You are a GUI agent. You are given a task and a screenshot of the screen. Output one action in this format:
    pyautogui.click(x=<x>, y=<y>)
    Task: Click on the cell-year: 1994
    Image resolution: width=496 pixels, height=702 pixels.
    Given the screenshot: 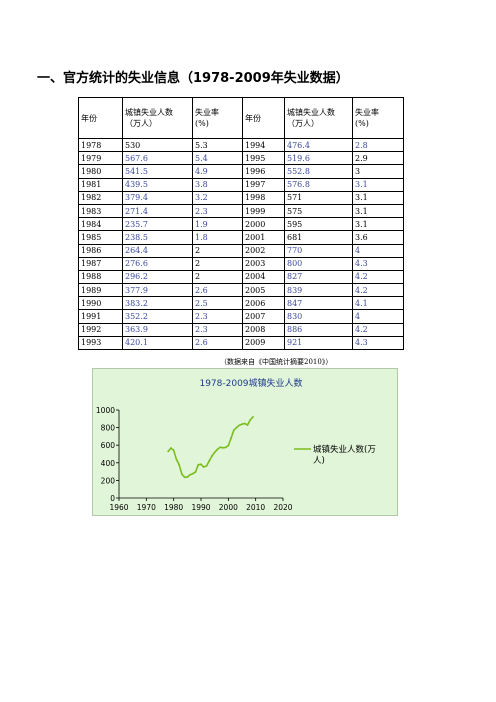 What is the action you would take?
    pyautogui.click(x=263, y=145)
    